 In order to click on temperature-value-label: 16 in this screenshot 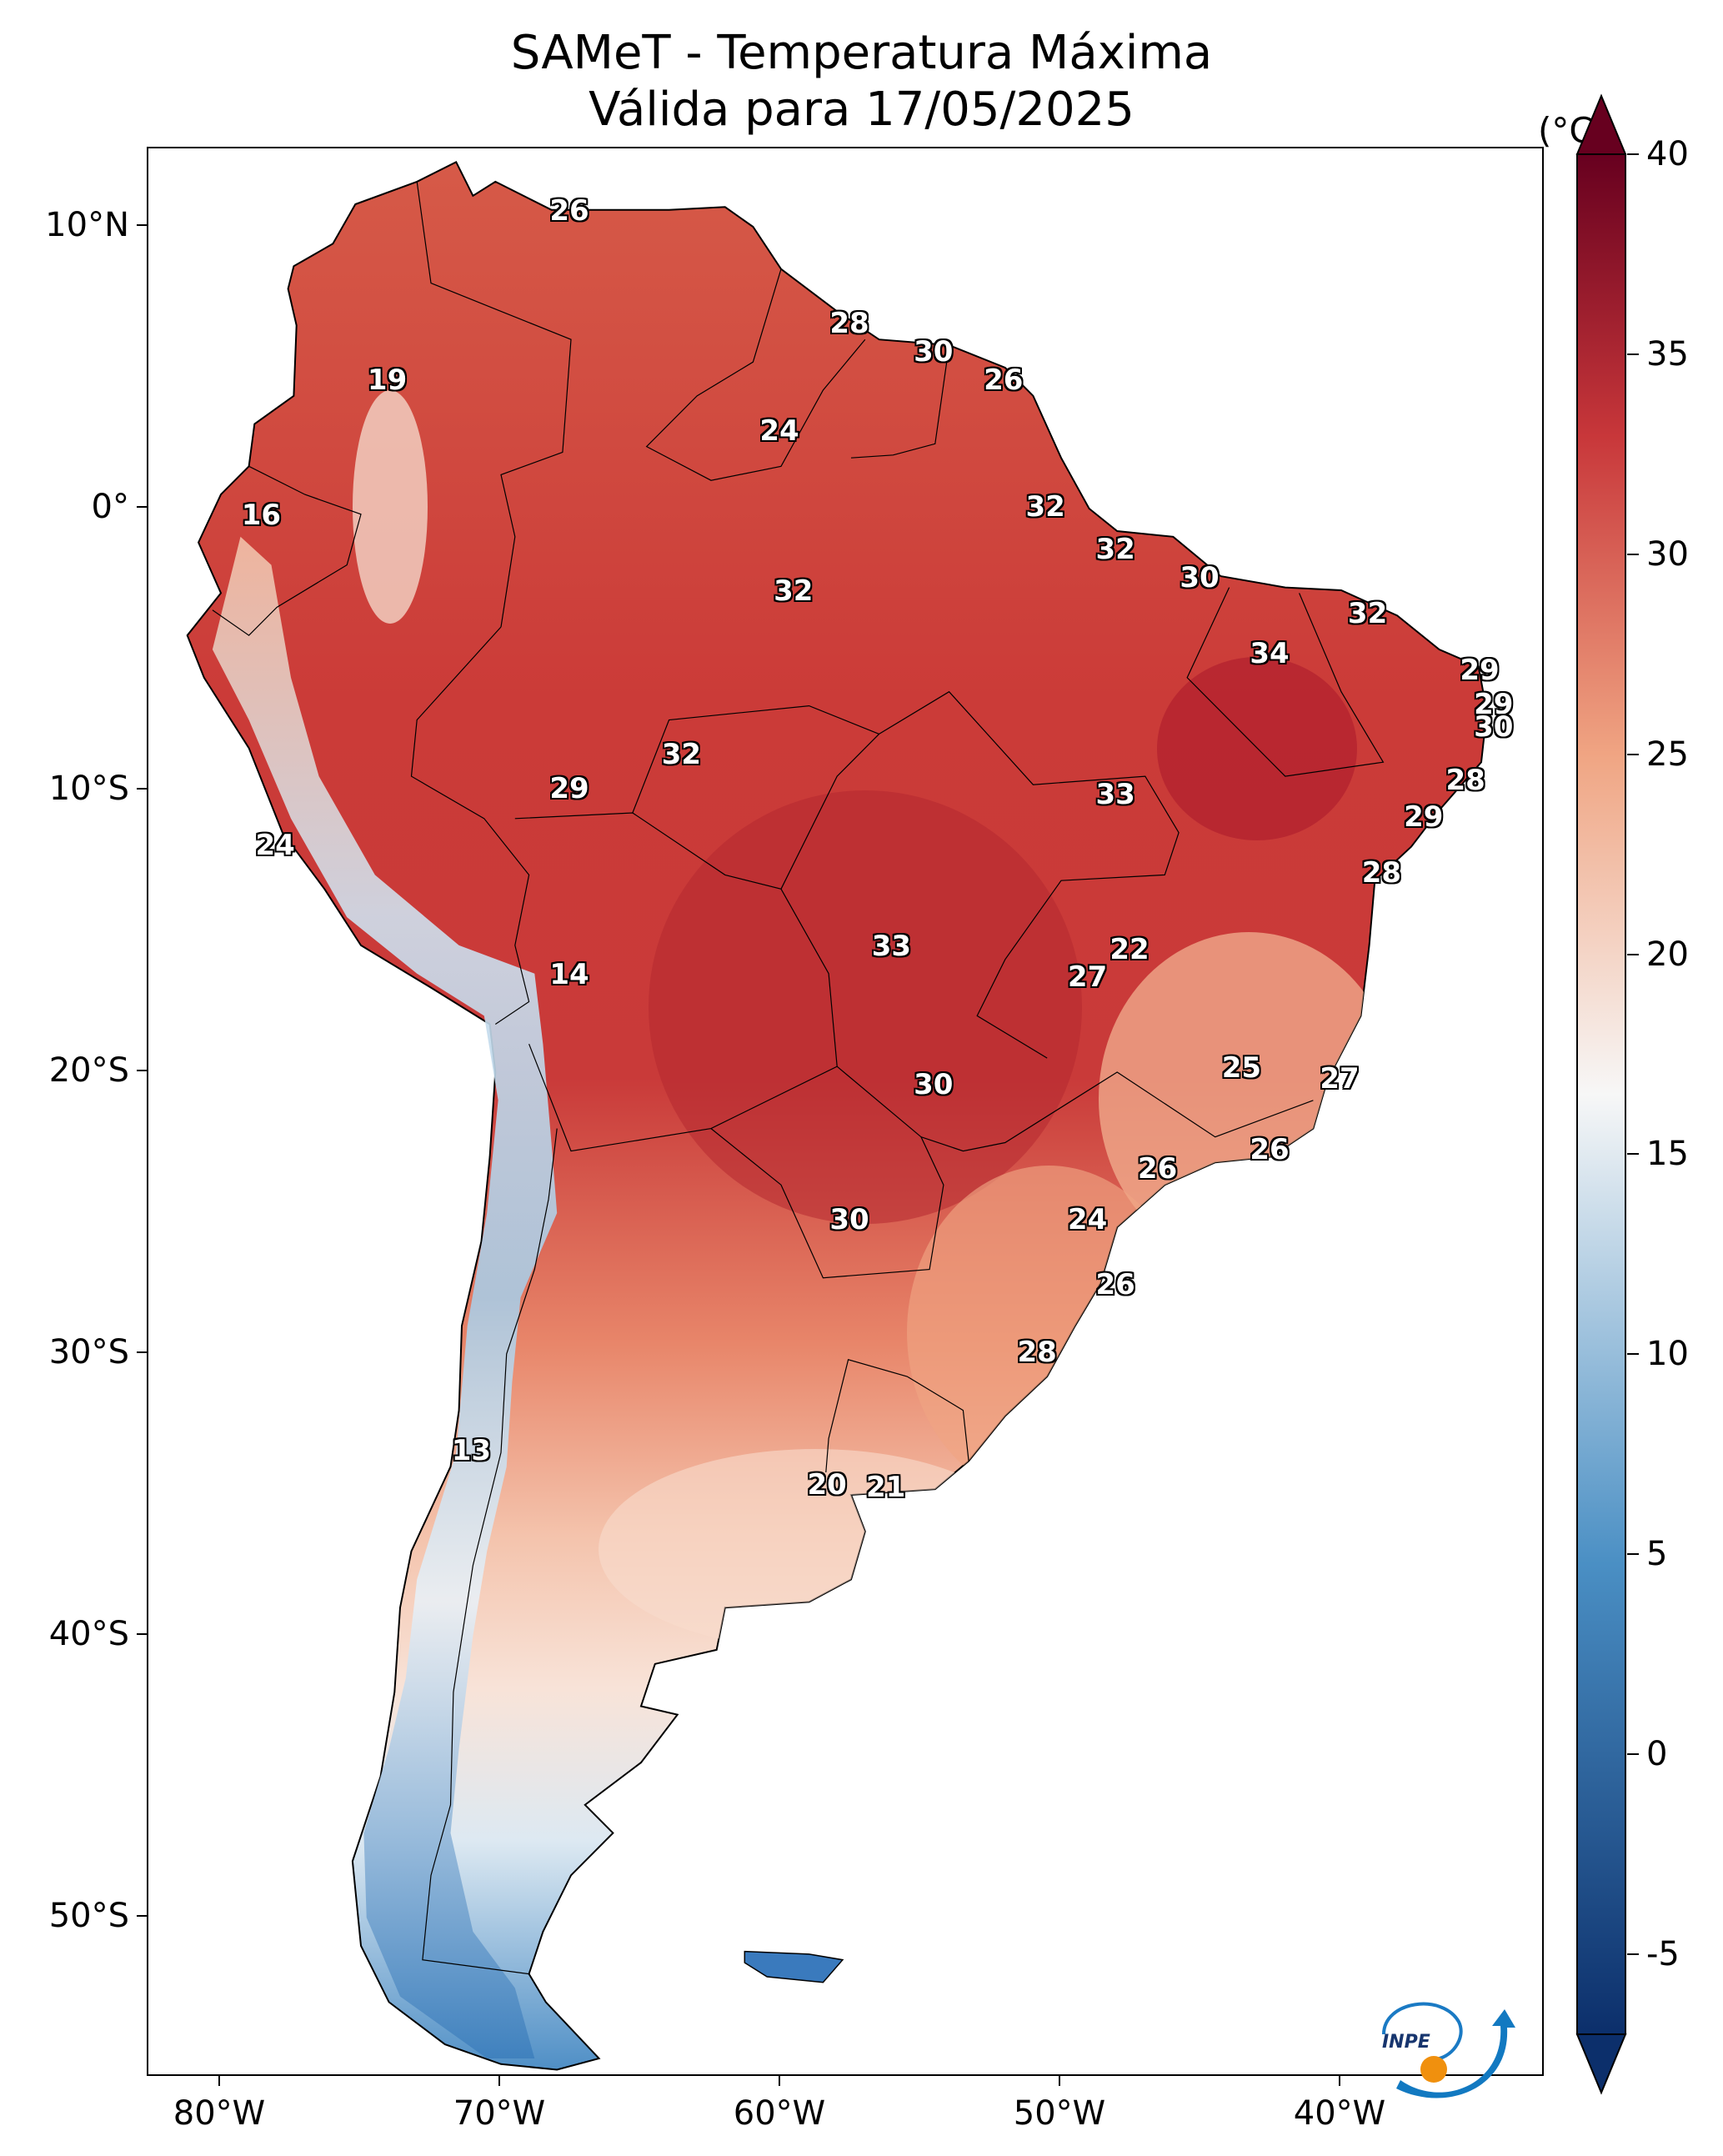, I will do `click(262, 516)`.